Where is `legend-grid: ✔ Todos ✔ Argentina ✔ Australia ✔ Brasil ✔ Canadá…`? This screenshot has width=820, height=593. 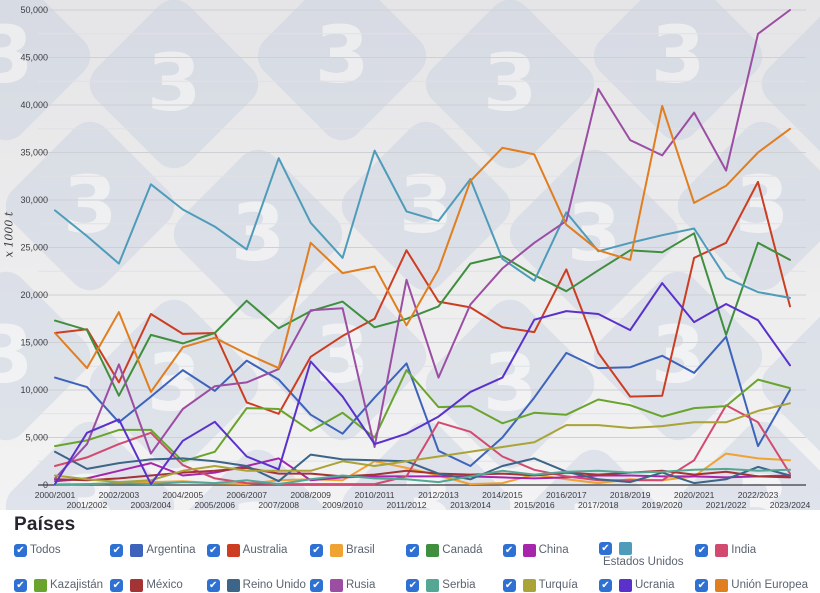
legend-grid: ✔ Todos ✔ Argentina ✔ Australia ✔ Brasil ✔ Canadá… is located at coordinates (411, 567).